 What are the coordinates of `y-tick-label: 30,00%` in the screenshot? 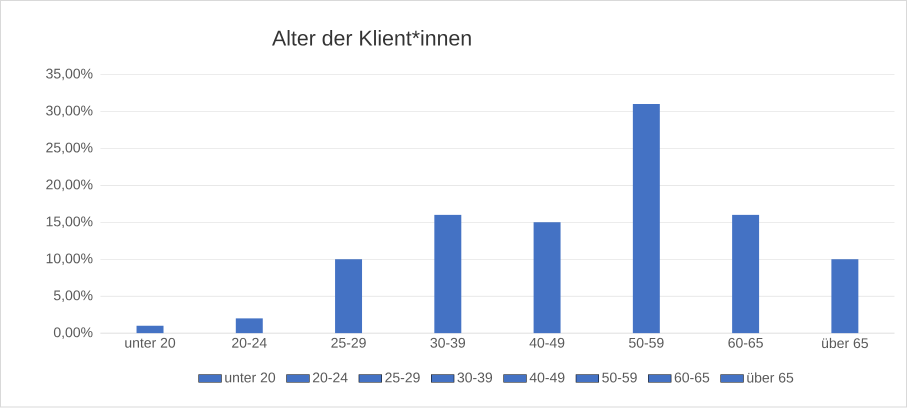 It's located at (69, 112).